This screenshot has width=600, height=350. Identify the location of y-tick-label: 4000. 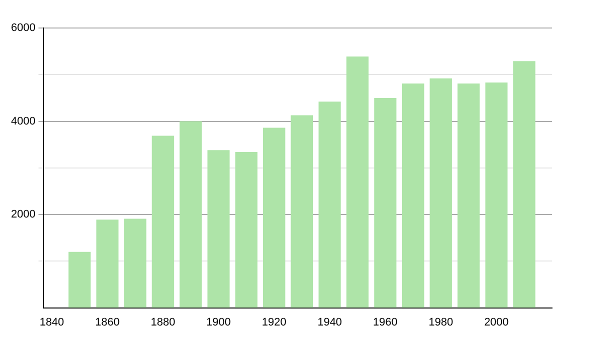
(23, 121).